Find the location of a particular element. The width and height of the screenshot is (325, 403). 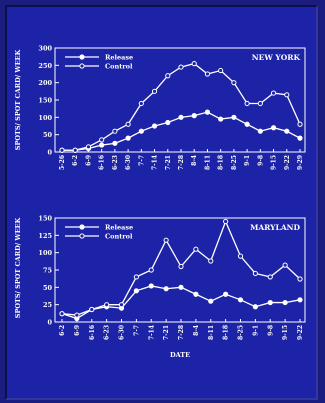

y-tick-label: 250 is located at coordinates (45, 66).